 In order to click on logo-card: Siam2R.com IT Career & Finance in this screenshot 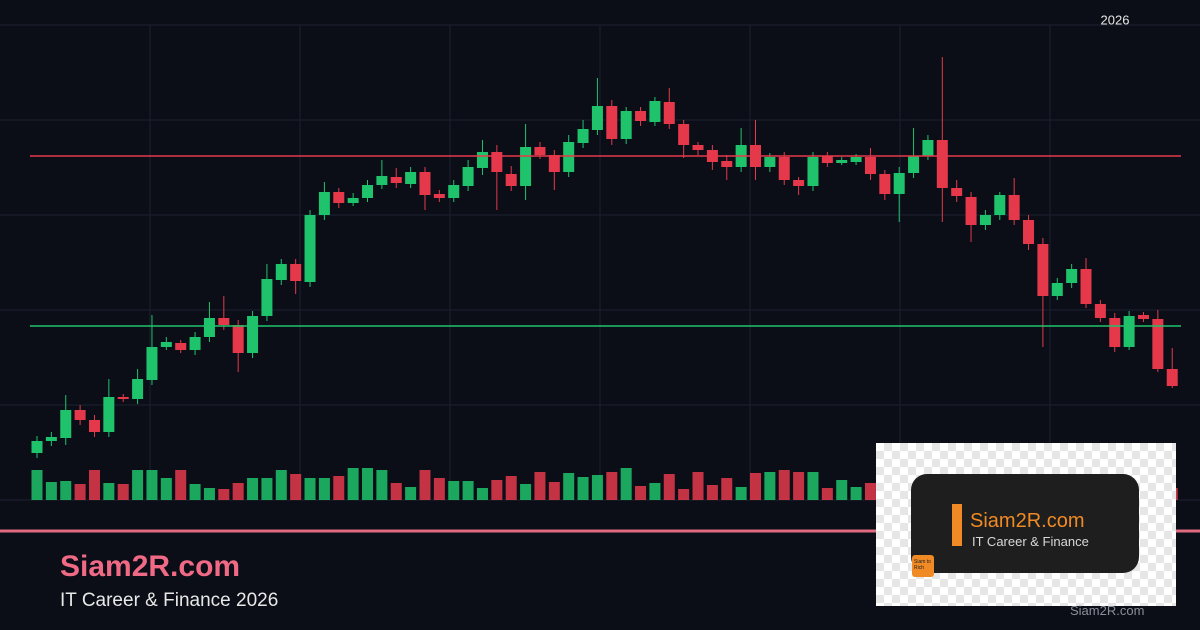, I will do `click(1025, 523)`.